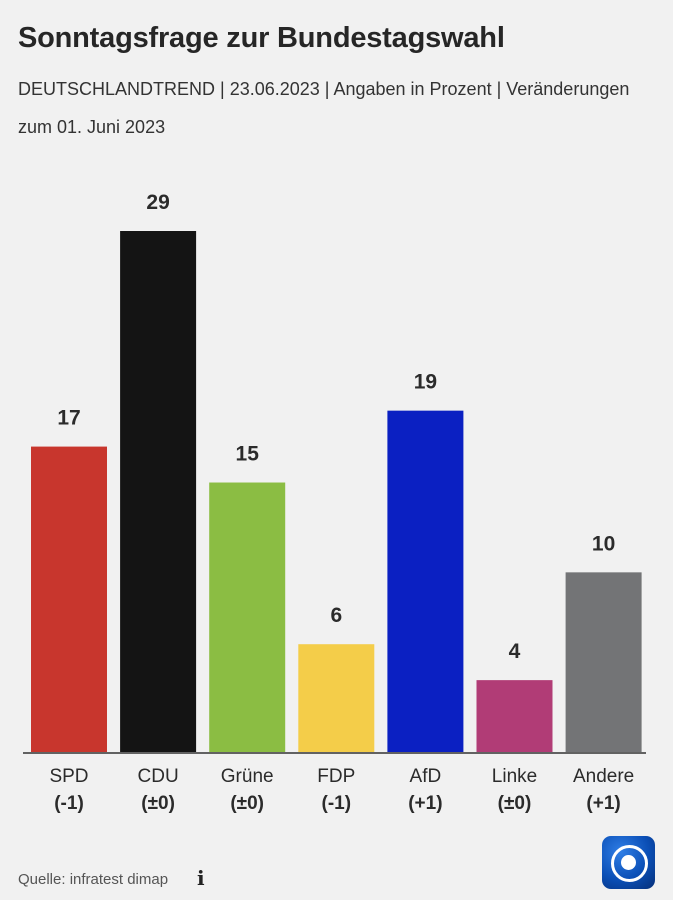 Image resolution: width=673 pixels, height=900 pixels. I want to click on change-label-andere: (+1), so click(603, 803).